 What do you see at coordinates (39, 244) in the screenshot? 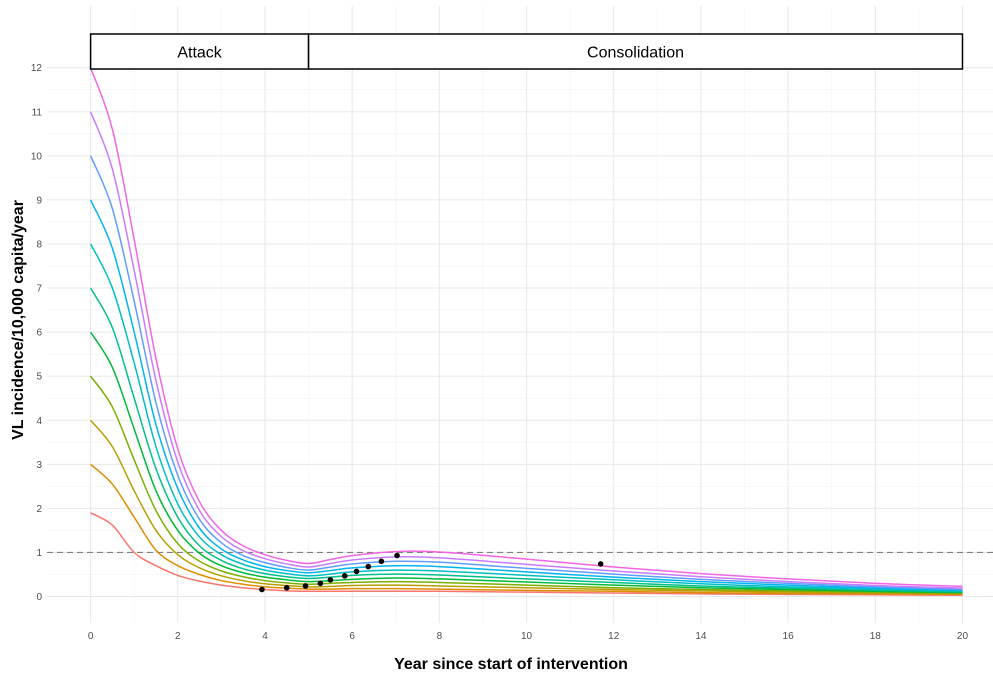
I see `y-tick-label-8: 8` at bounding box center [39, 244].